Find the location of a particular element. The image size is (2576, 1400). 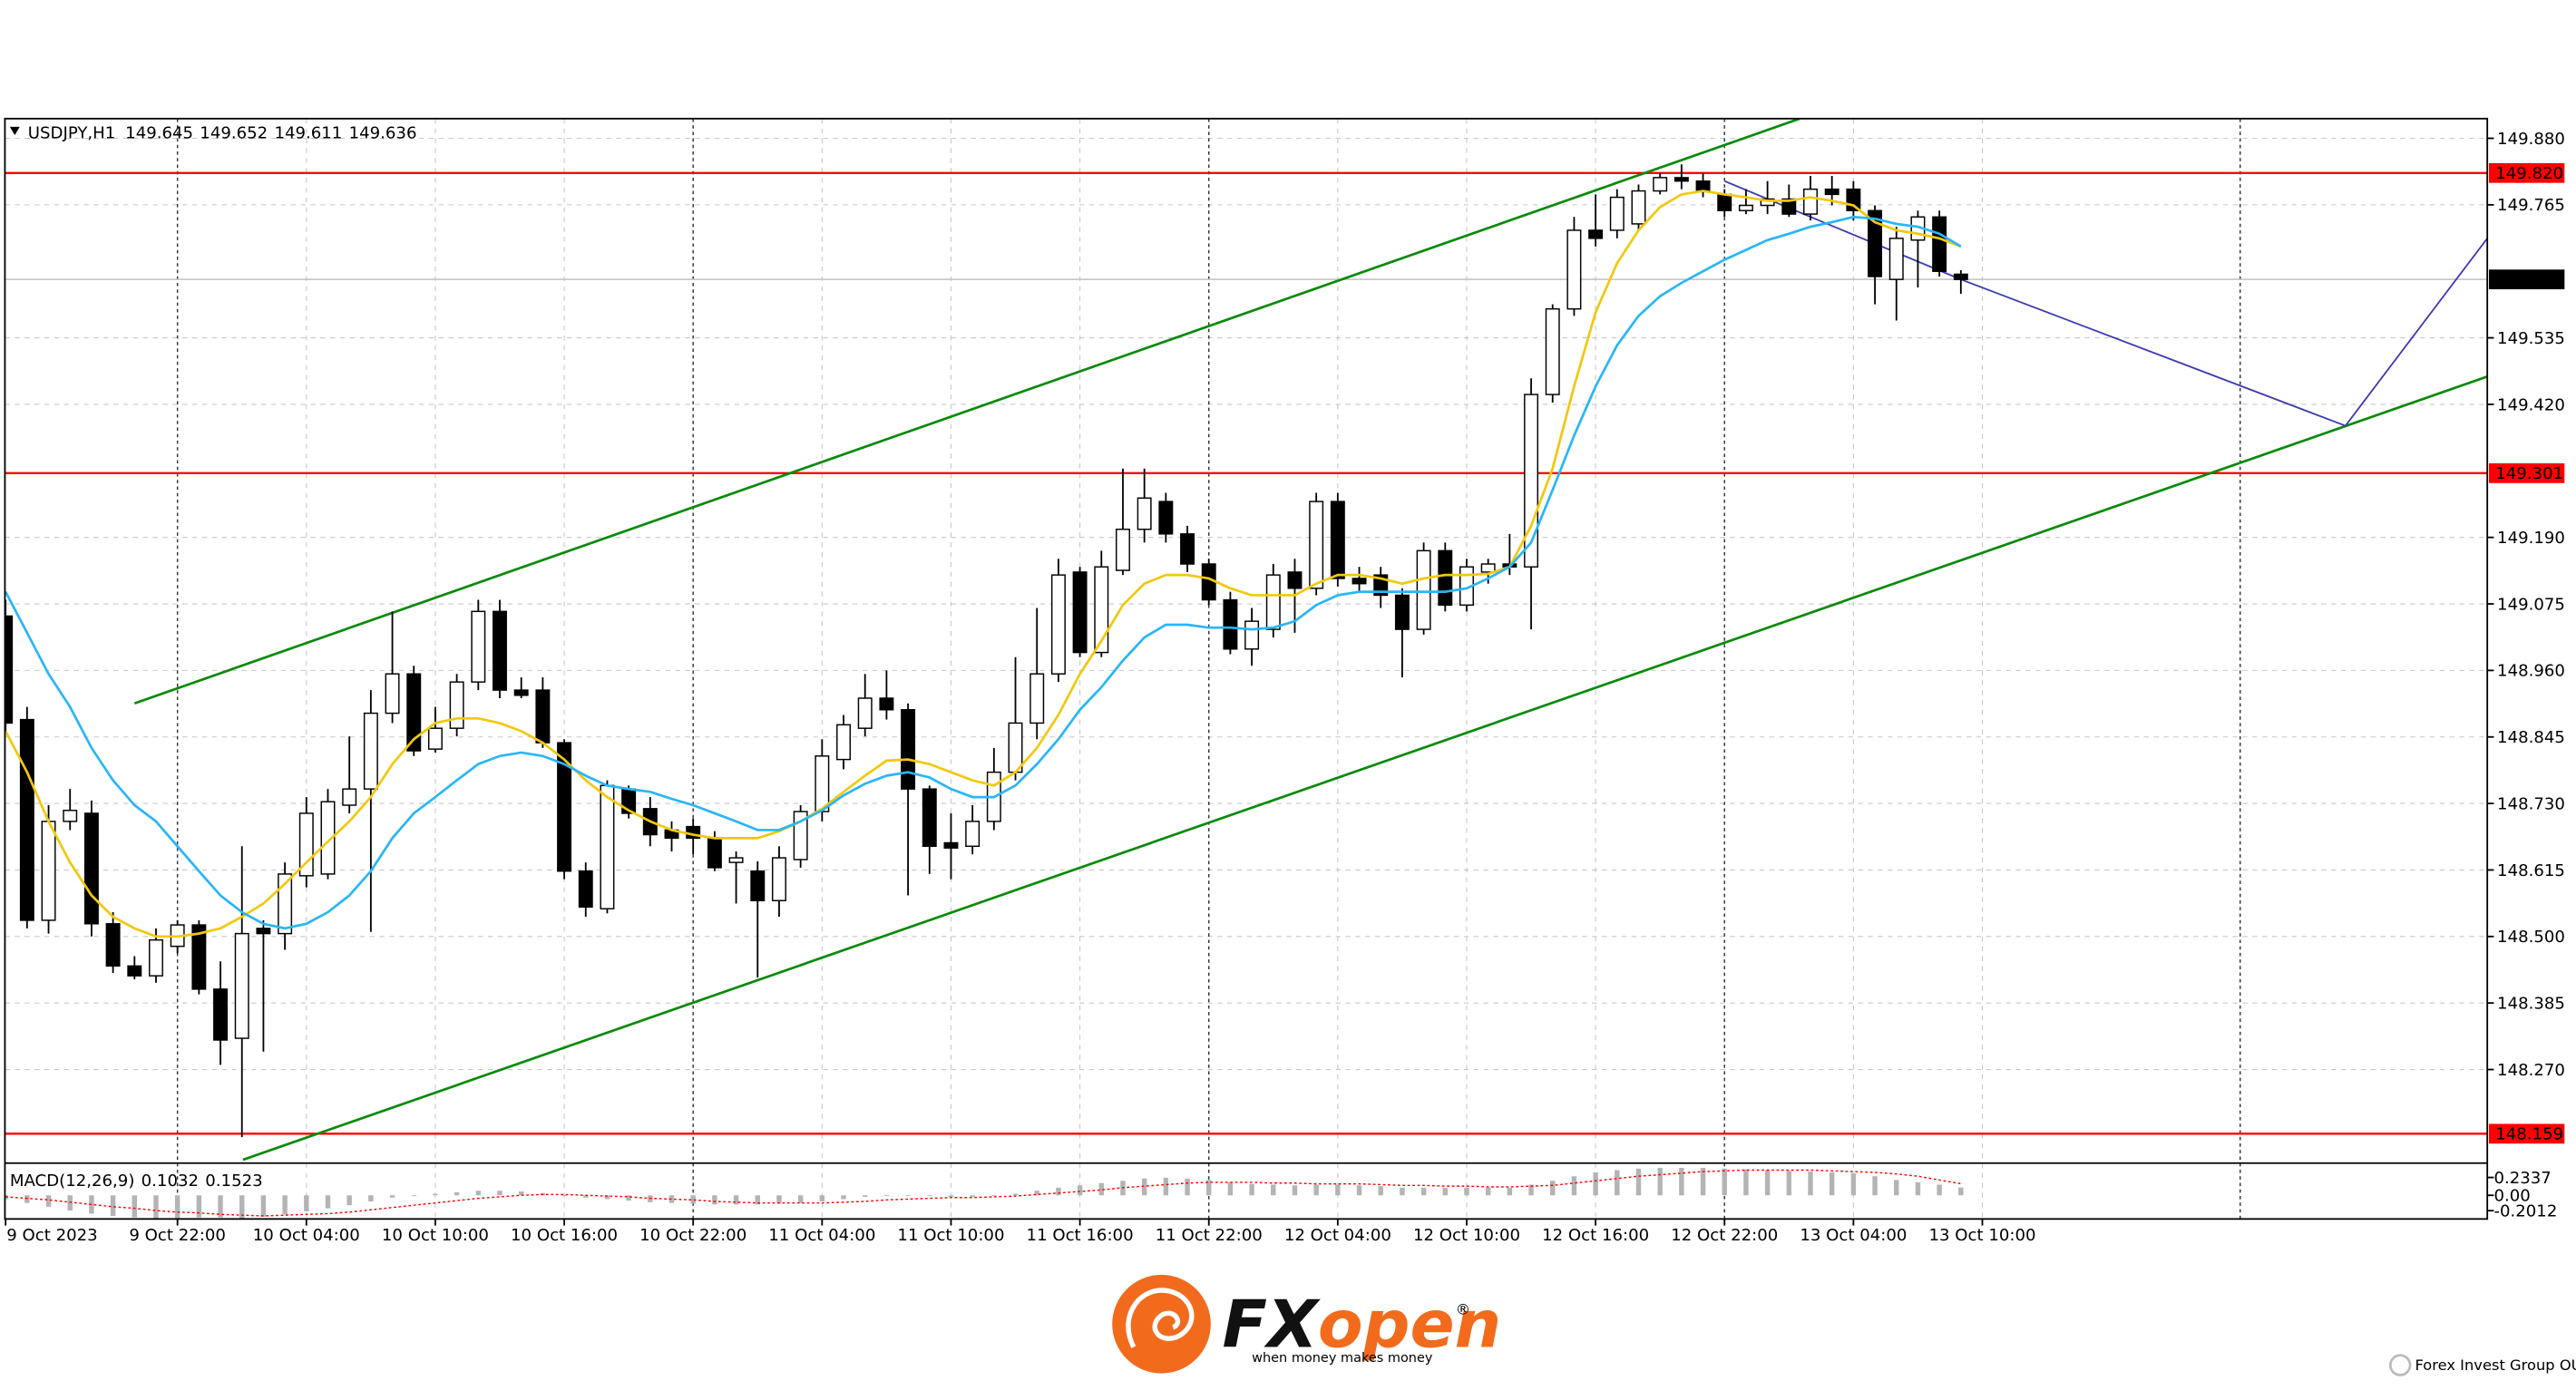

y-tick-label: 149.420 is located at coordinates (2531, 404).